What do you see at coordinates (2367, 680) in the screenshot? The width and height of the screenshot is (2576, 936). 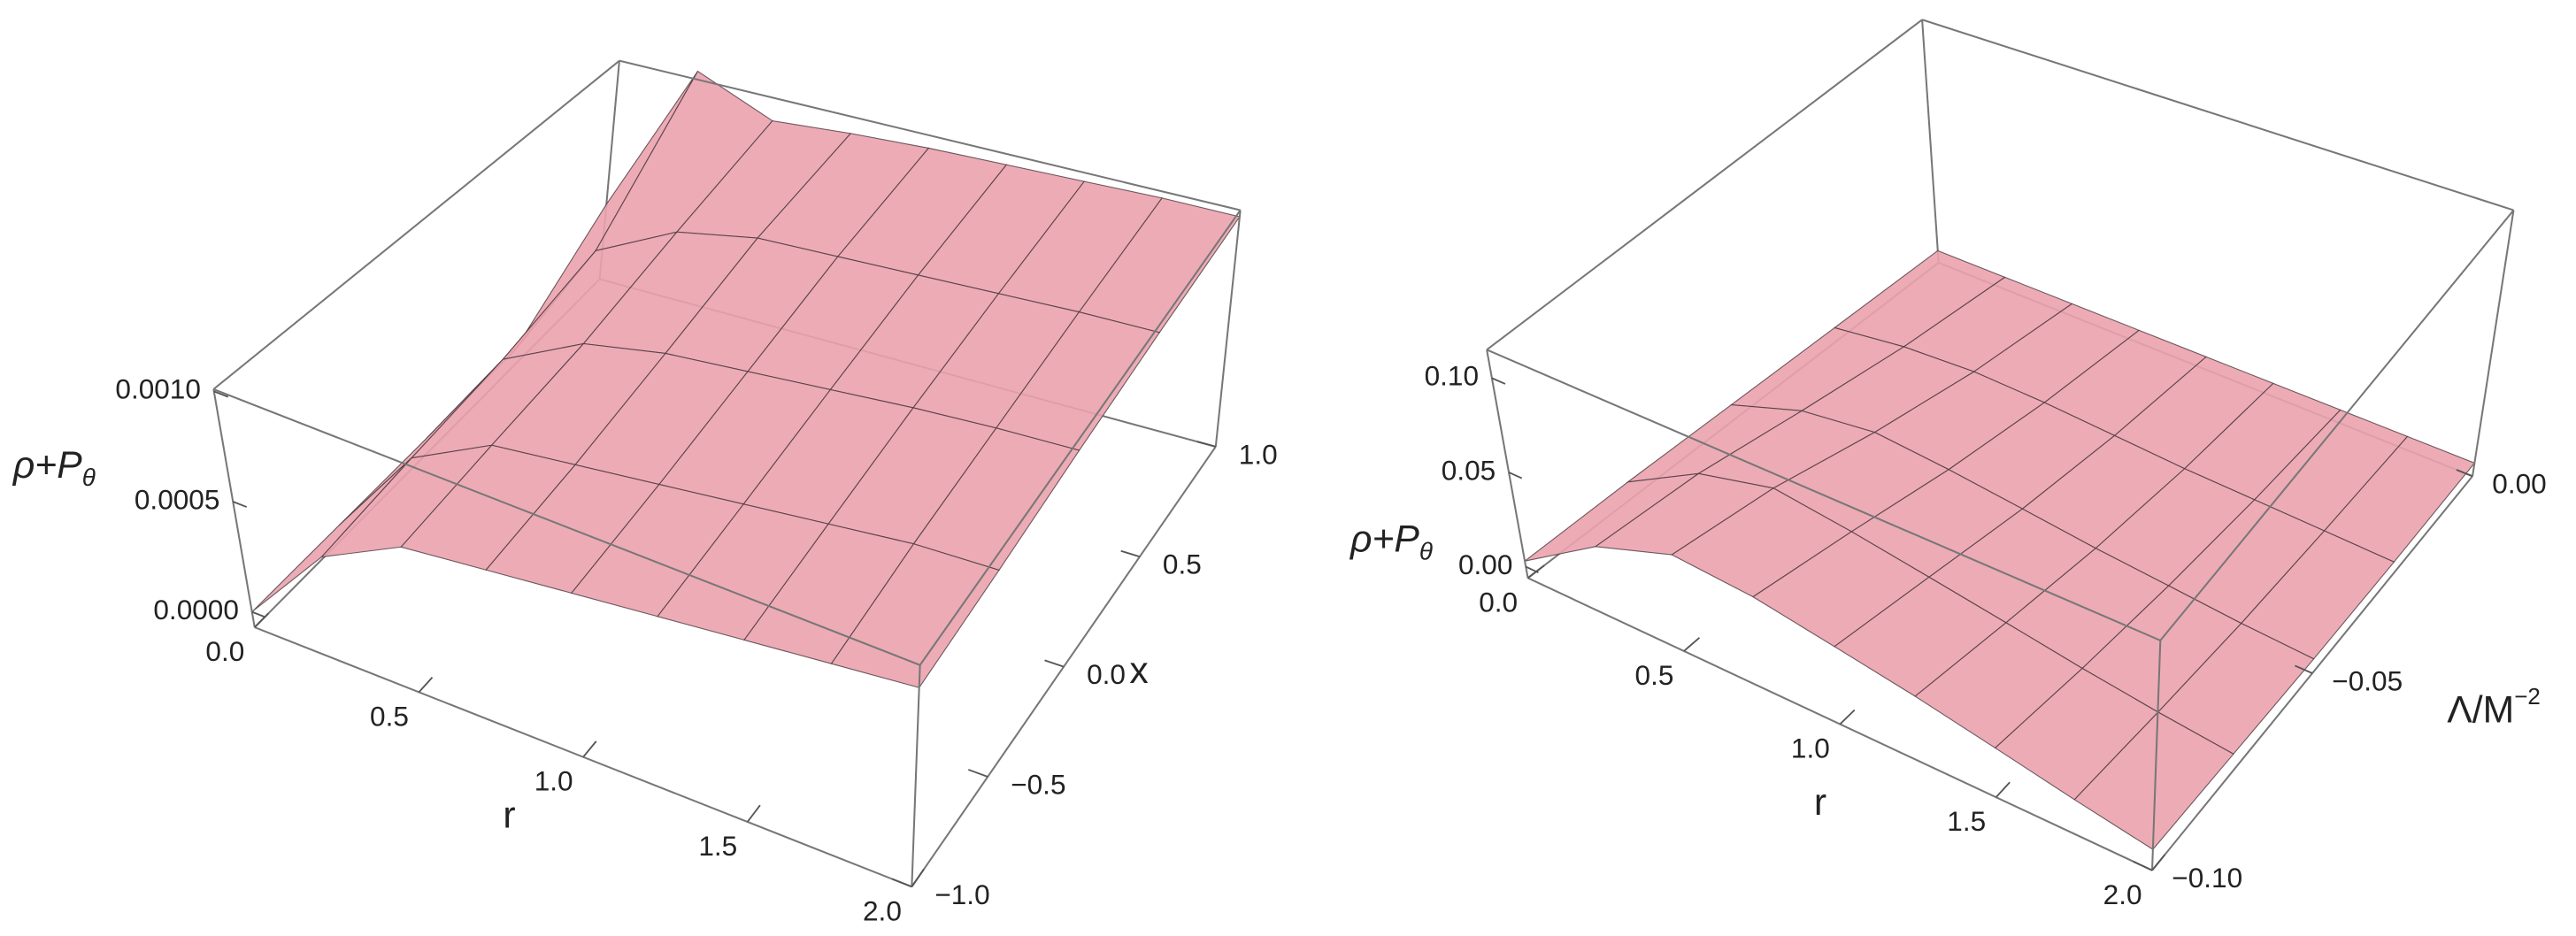 I see `y-tick-label: −0.05` at bounding box center [2367, 680].